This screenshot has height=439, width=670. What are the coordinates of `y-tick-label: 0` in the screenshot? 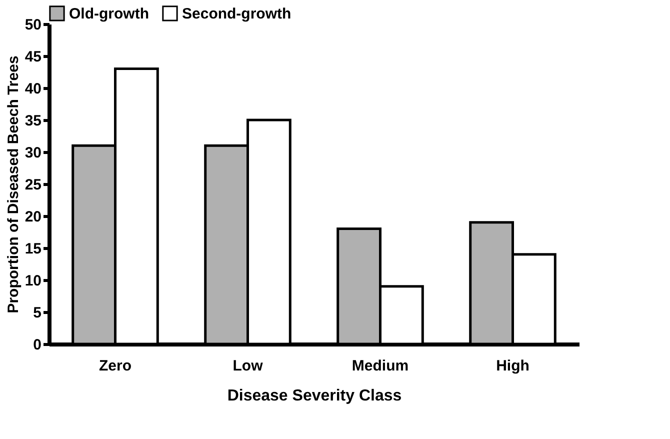 It's located at (37, 345).